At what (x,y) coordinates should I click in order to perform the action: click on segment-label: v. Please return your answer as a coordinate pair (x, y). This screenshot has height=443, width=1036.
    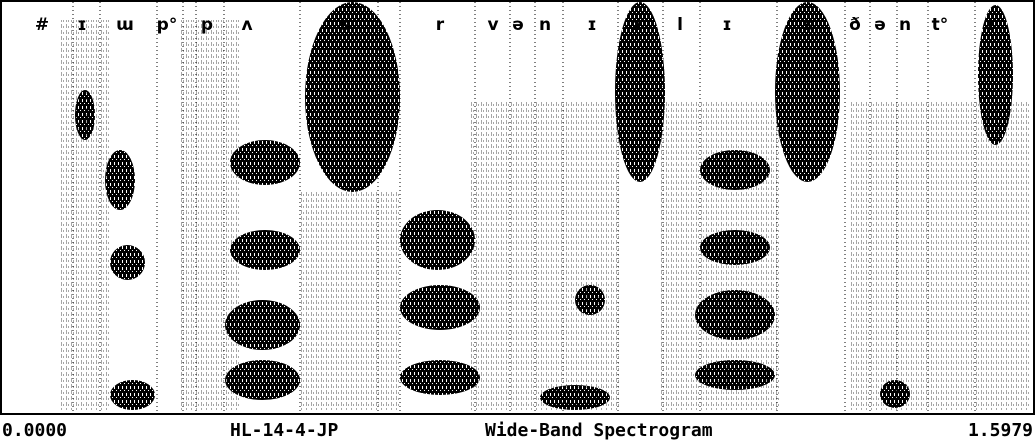
    Looking at the image, I should click on (492, 25).